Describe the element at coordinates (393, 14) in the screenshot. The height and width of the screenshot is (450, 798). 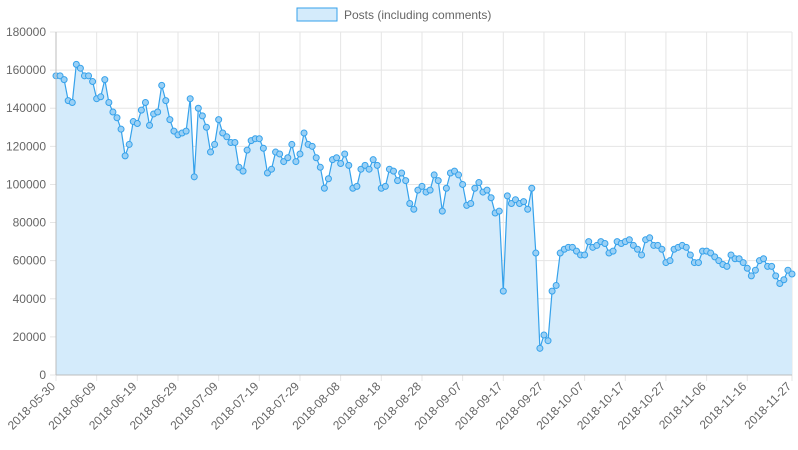
I see `legend: Posts (including comments)` at that location.